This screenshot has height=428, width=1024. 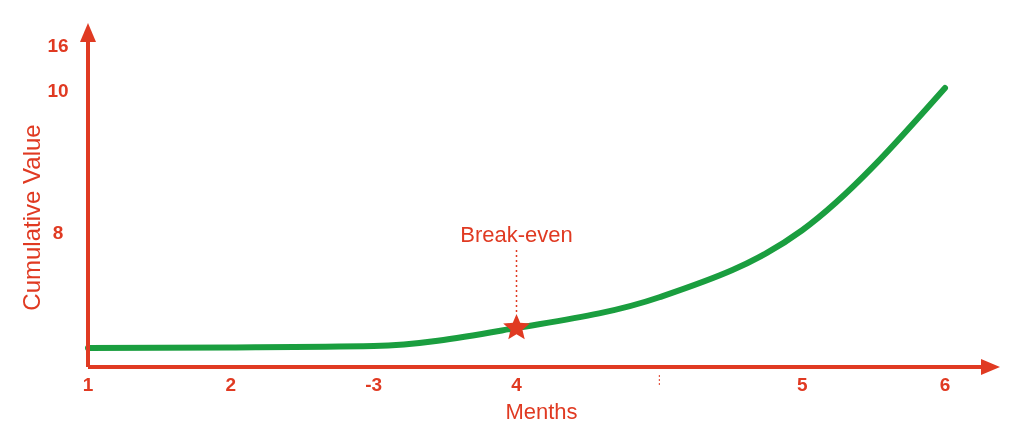 What do you see at coordinates (31, 217) in the screenshot?
I see `y-axis-title: Cumulative Value` at bounding box center [31, 217].